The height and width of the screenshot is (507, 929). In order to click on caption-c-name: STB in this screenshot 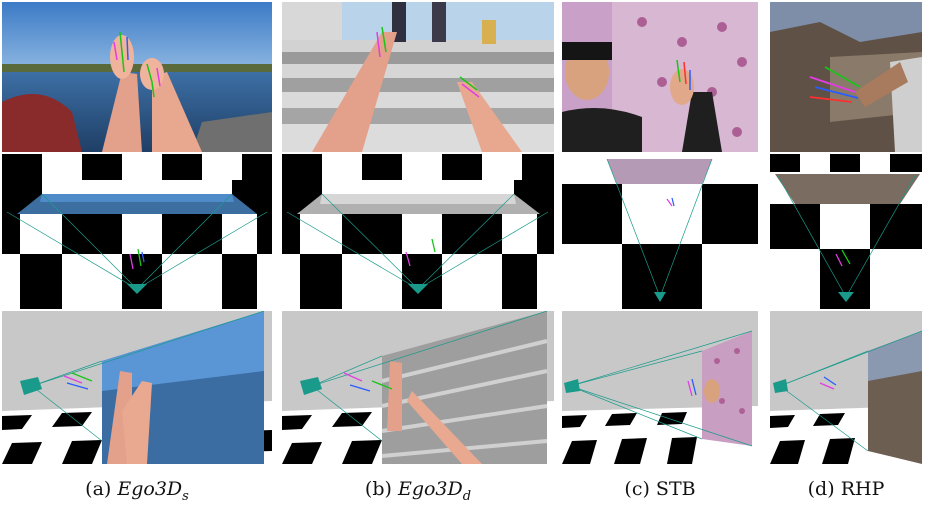, I will do `click(675, 489)`.